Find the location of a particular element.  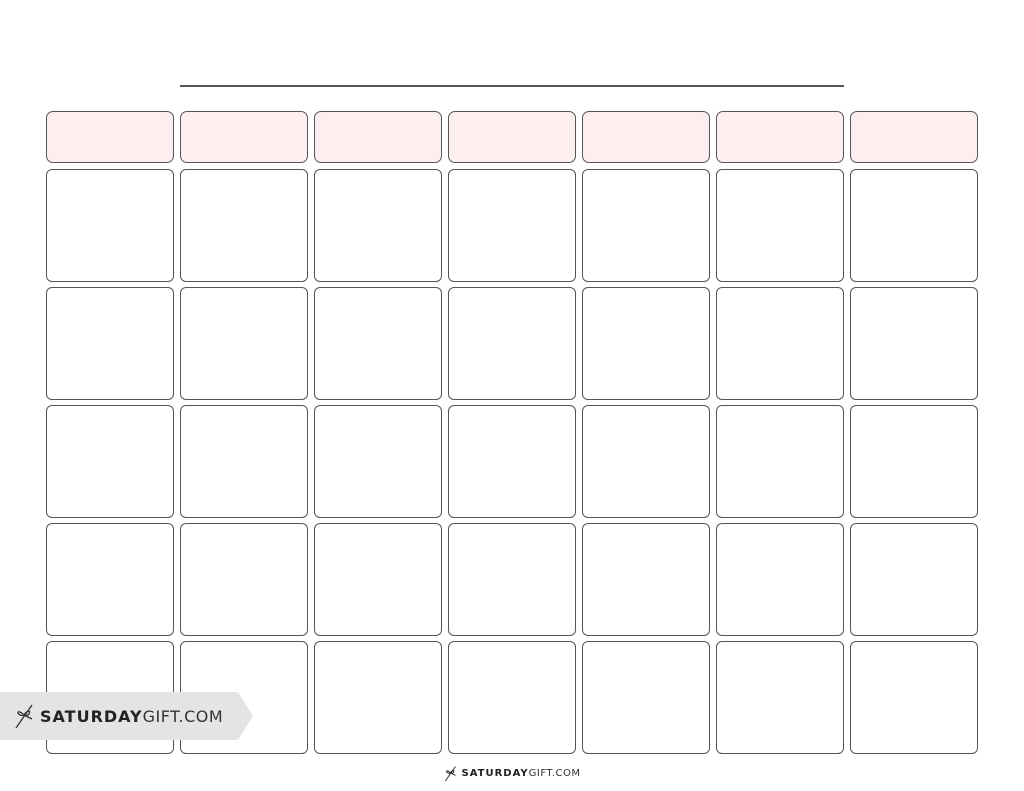

footer-brand-logo: SATURDAY GIFT.COM is located at coordinates (512, 773).